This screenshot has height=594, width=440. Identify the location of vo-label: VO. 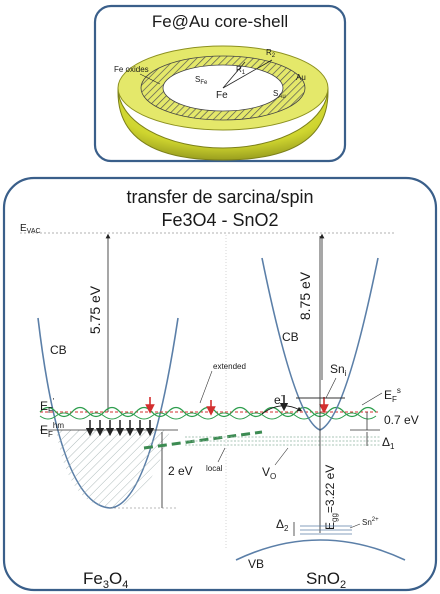
(269, 473).